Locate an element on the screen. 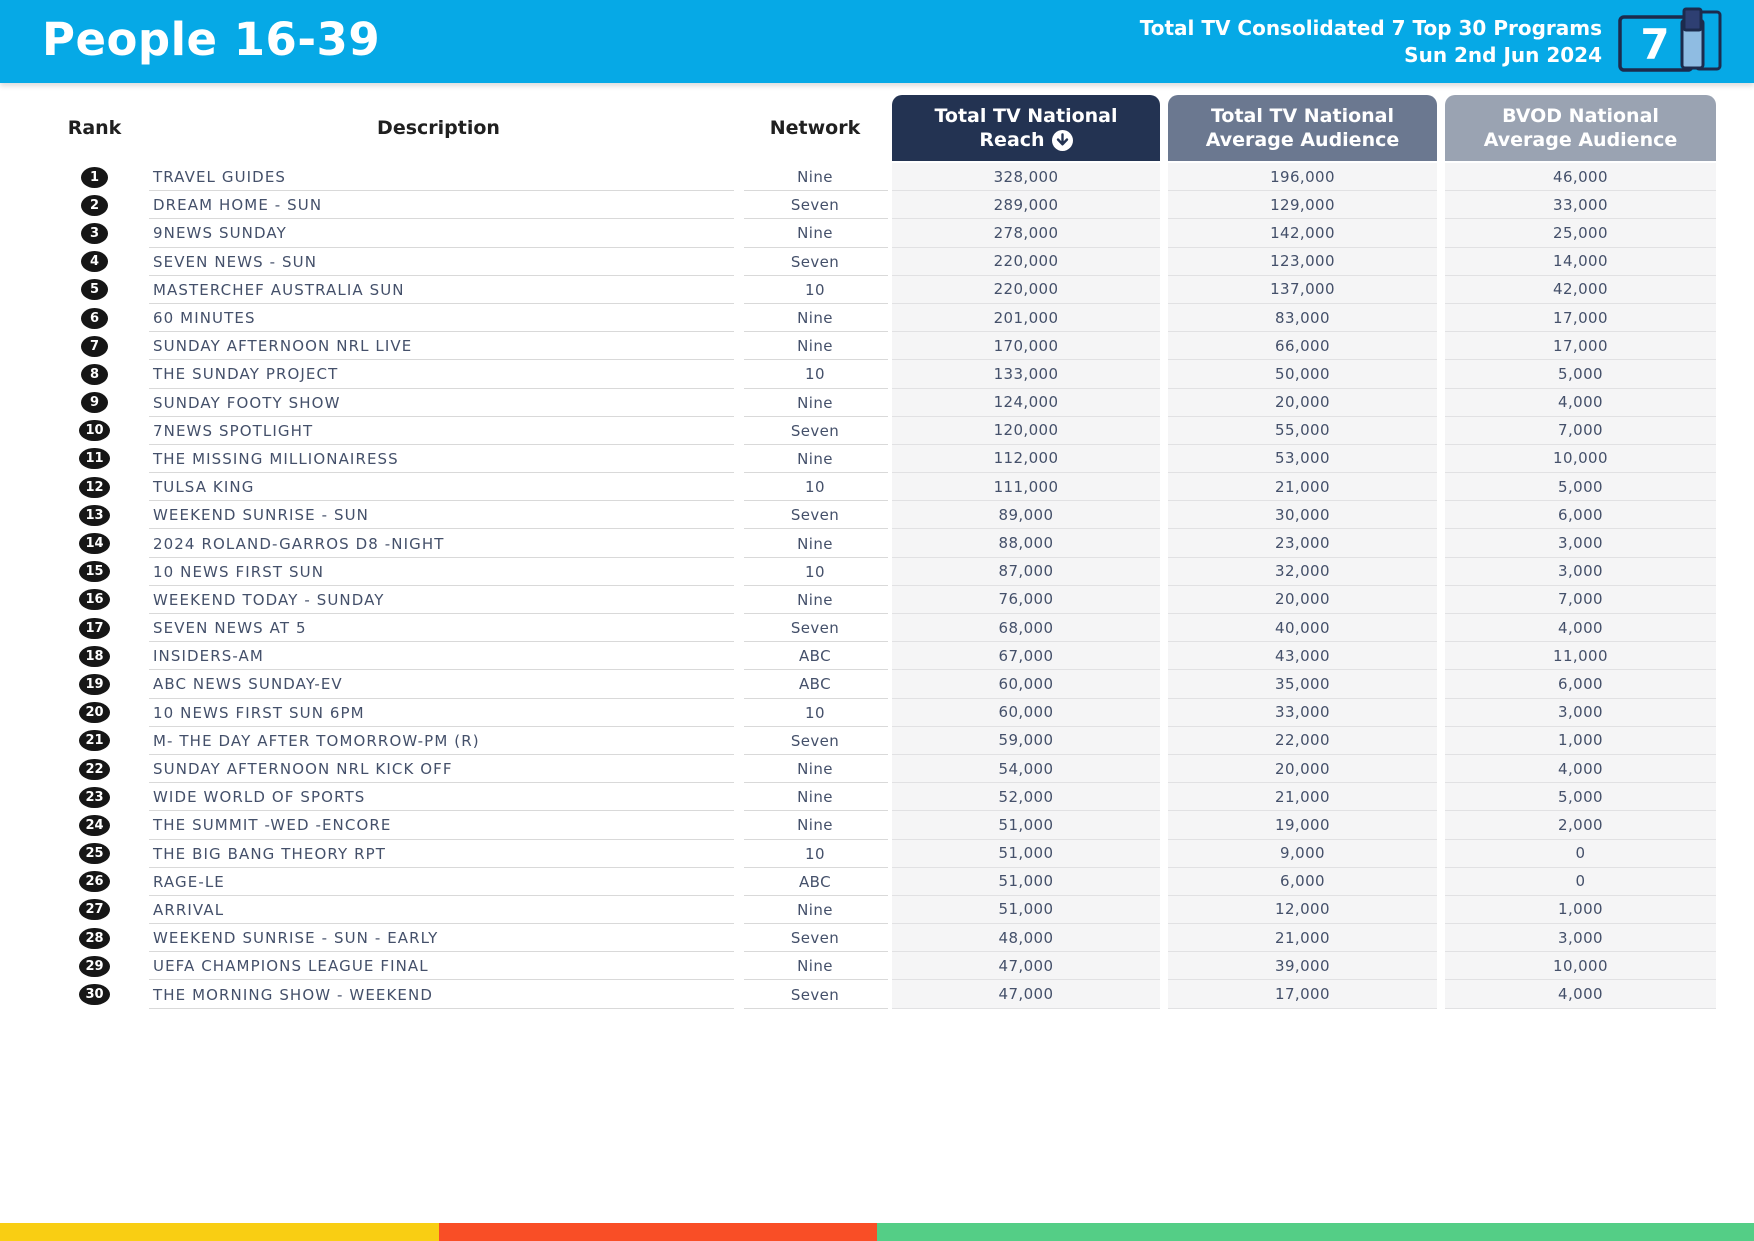 The image size is (1754, 1241). total-tv-reach-value: 54,000 is located at coordinates (1026, 769).